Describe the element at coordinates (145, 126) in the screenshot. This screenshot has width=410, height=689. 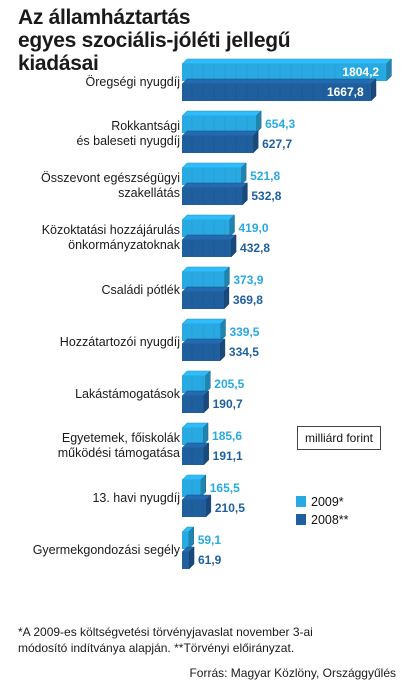
I see `category-label-line: Rokkantsági` at that location.